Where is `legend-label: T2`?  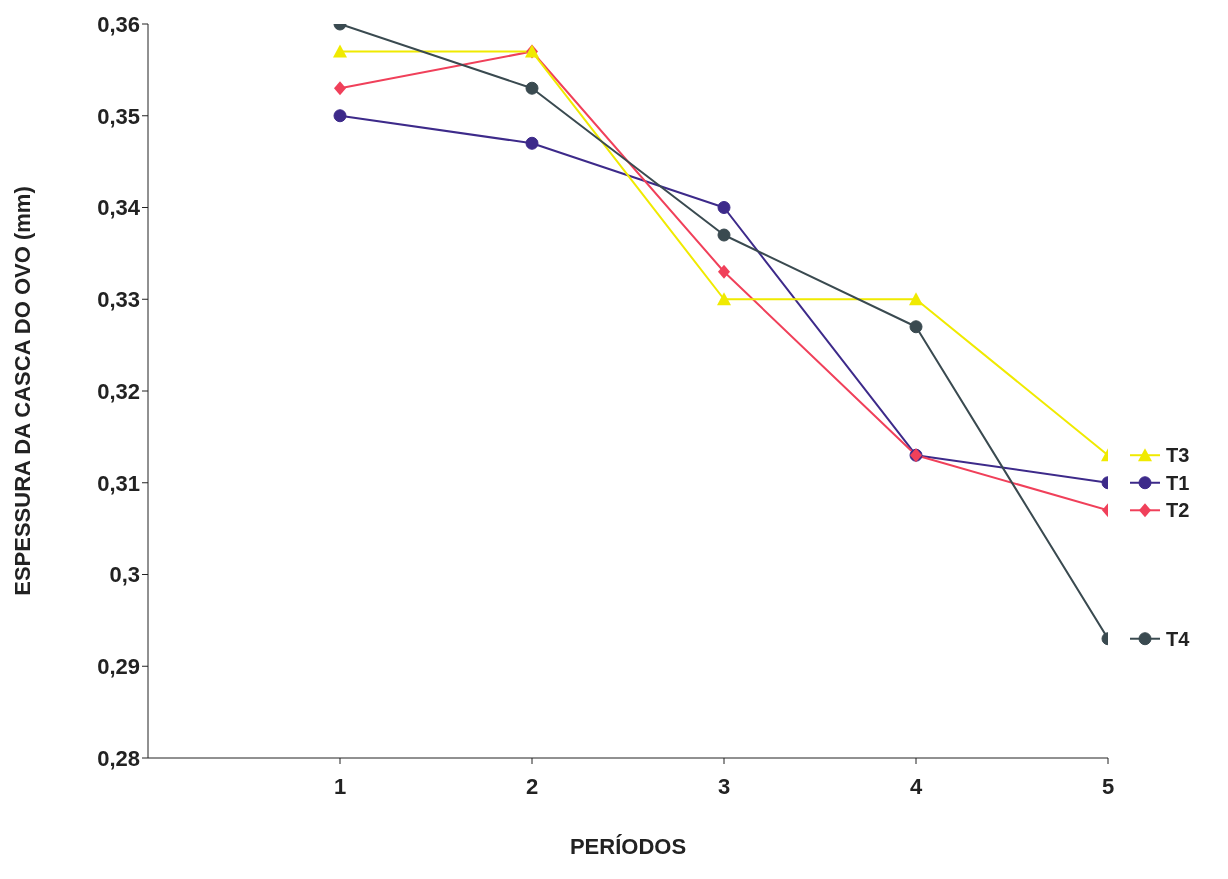 legend-label: T2 is located at coordinates (1178, 510).